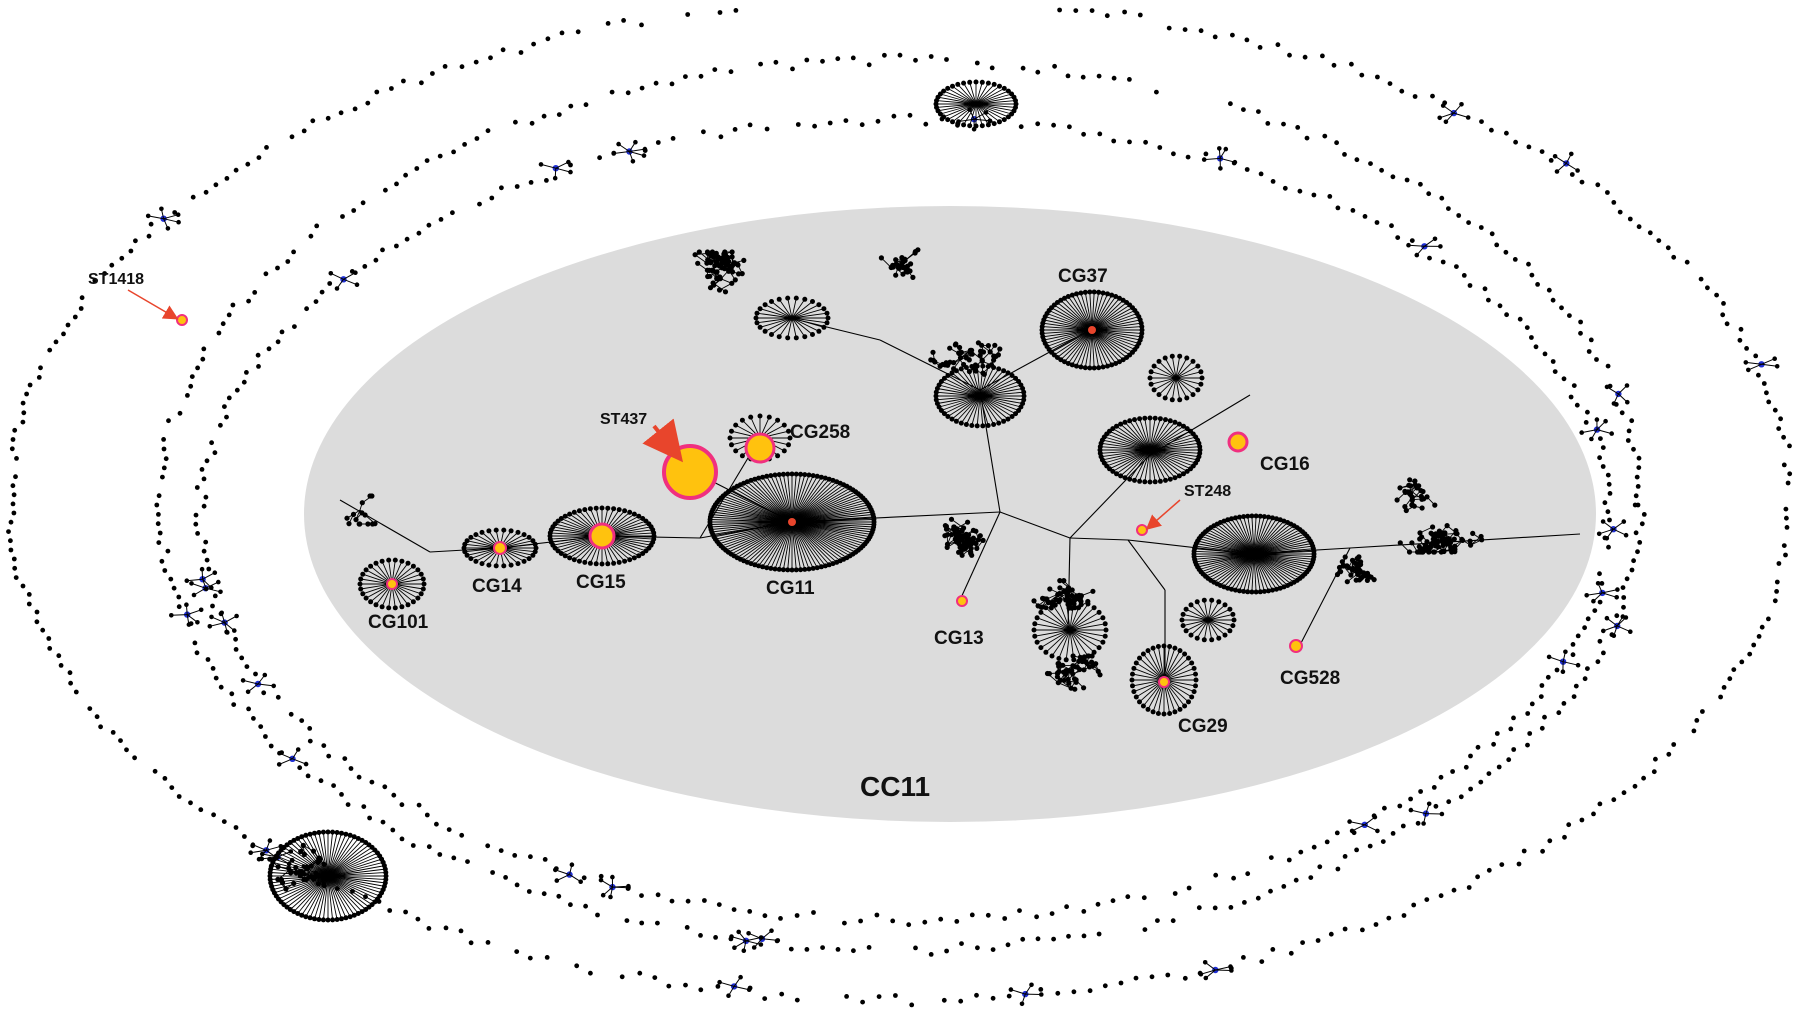 This screenshot has width=1798, height=1026. What do you see at coordinates (382, 607) in the screenshot?
I see `cg101-leaf` at bounding box center [382, 607].